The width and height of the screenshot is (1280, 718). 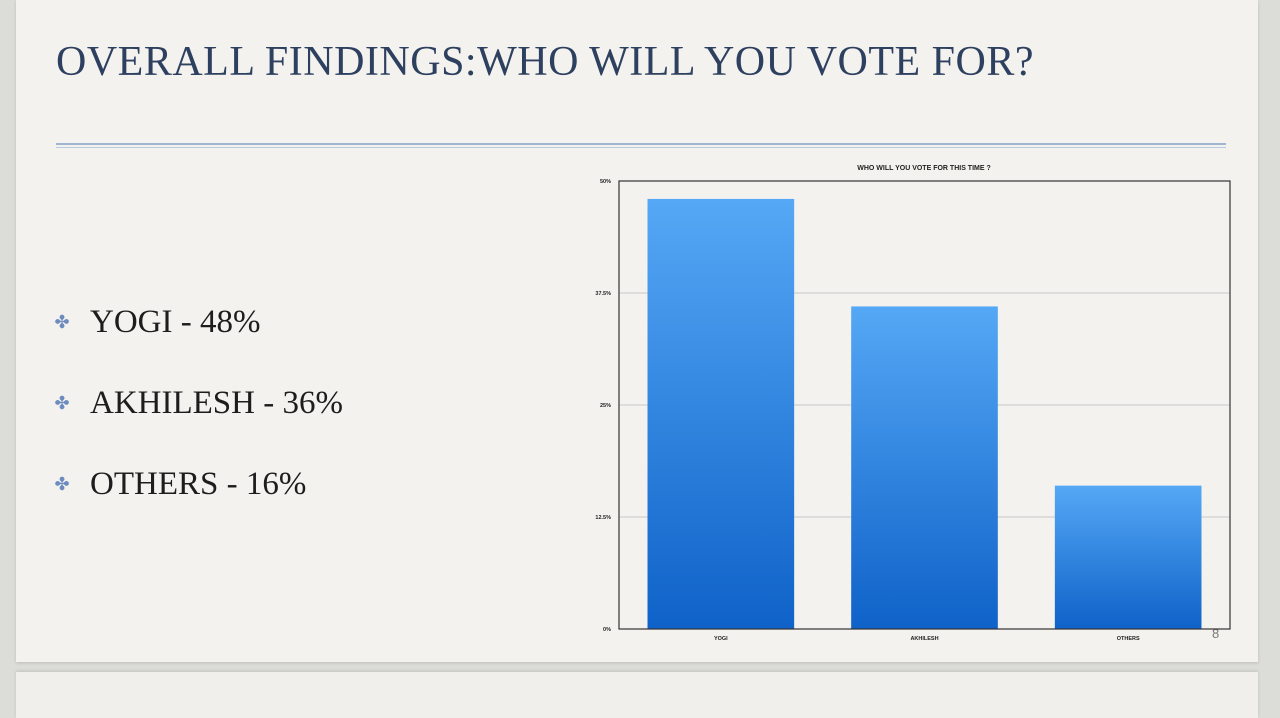 I want to click on title-divider-thin, so click(x=641, y=147).